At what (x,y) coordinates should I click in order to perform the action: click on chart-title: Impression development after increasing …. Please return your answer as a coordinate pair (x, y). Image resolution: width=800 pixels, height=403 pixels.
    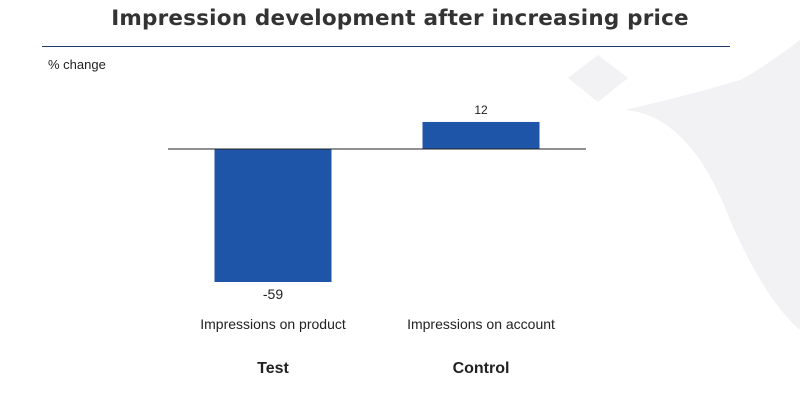
    Looking at the image, I should click on (400, 18).